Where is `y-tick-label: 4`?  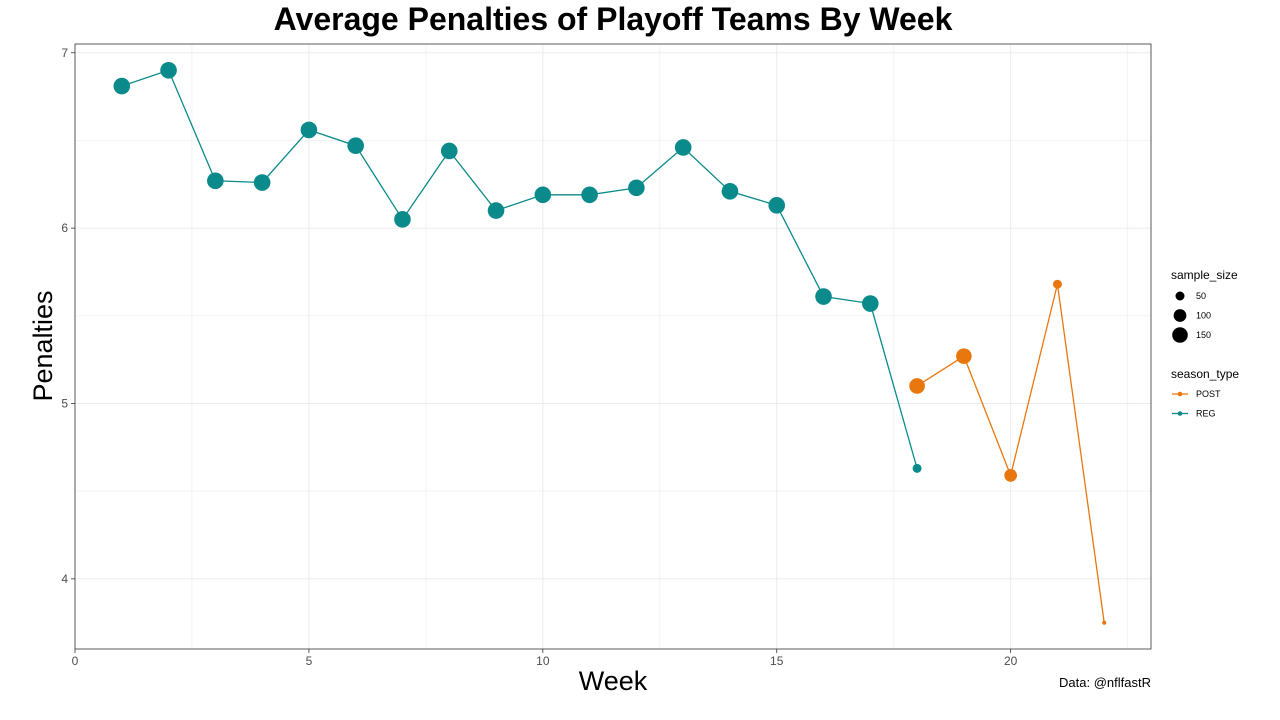
y-tick-label: 4 is located at coordinates (64, 579).